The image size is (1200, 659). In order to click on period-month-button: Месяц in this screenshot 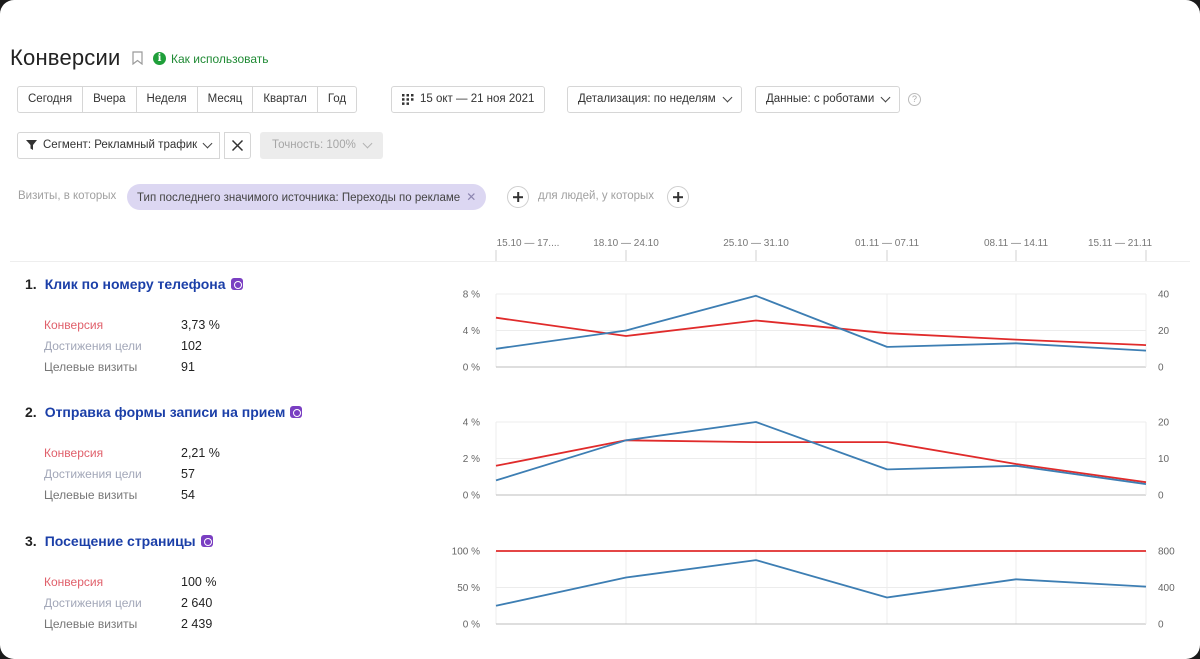, I will do `click(226, 99)`.